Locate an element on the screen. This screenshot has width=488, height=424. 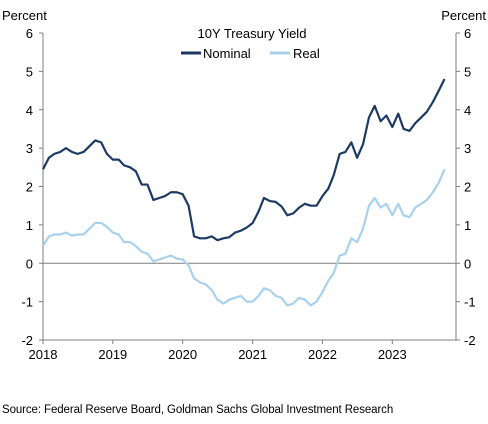
y-tick-label-left: -1 is located at coordinates (27, 302).